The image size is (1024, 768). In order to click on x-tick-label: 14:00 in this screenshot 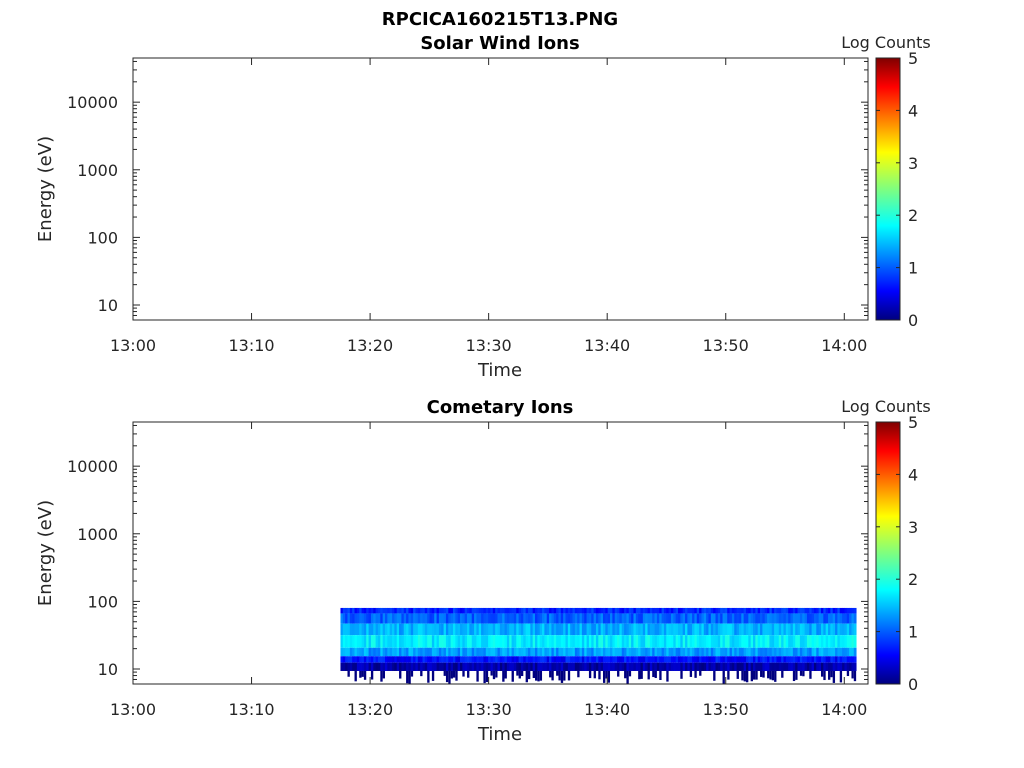, I will do `click(844, 345)`.